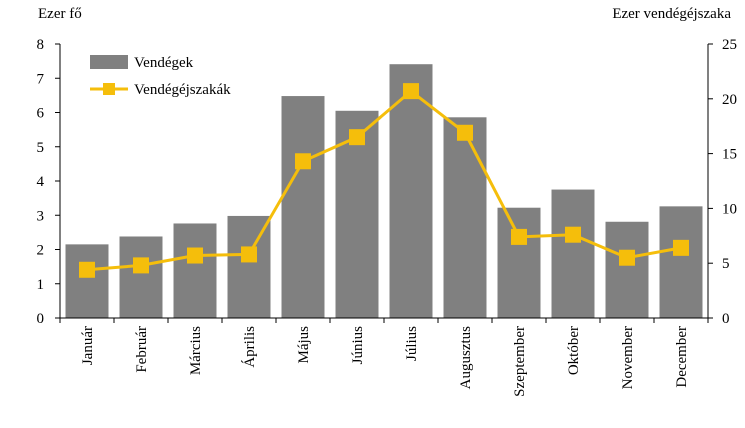 This screenshot has height=428, width=745. I want to click on x-label-5: Május, so click(304, 345).